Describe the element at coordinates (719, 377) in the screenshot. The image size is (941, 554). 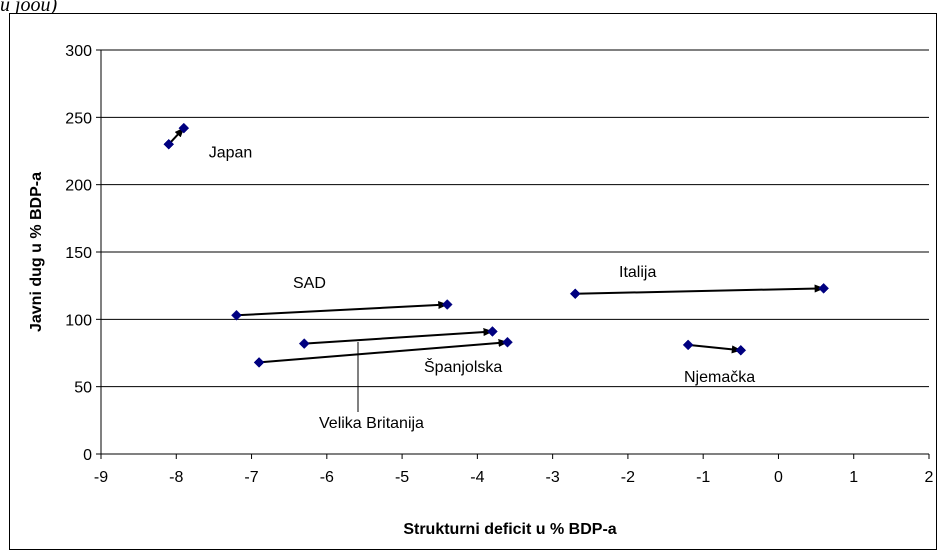
I see `series-label: Njemačka` at that location.